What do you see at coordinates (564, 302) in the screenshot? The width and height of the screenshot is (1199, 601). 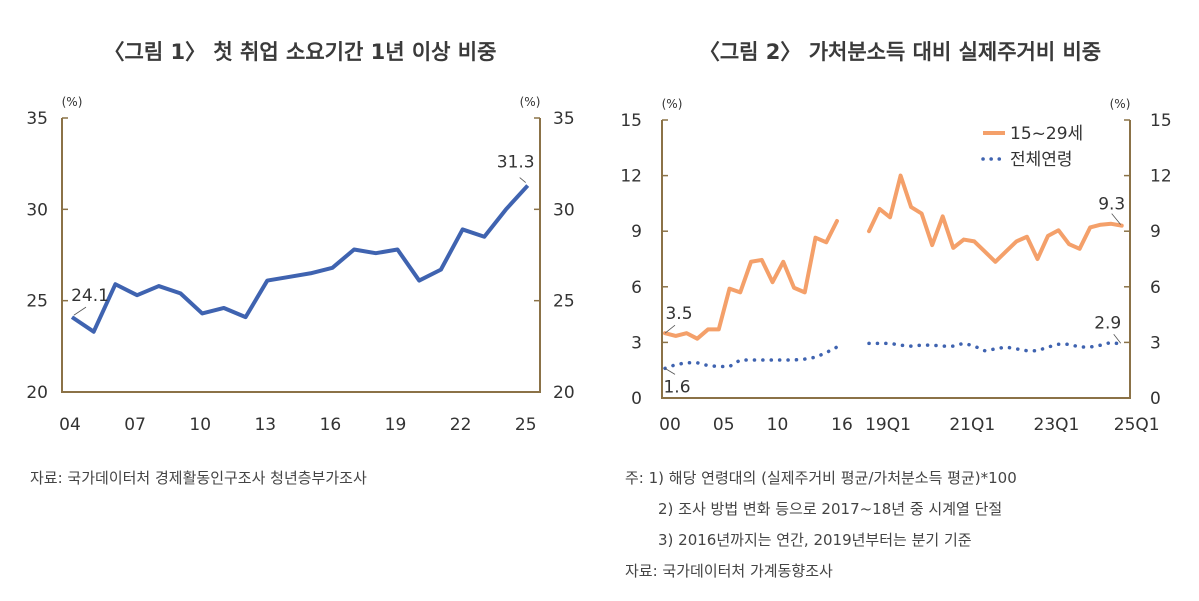 I see `y-tick-label-right: 25` at bounding box center [564, 302].